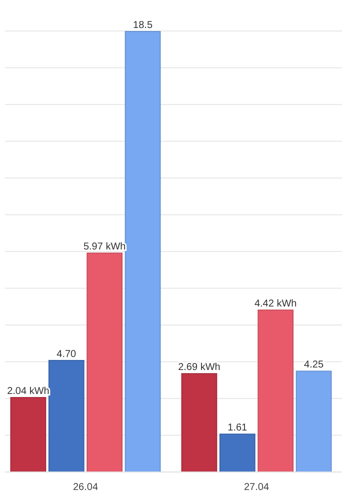  I want to click on data-label: 18.5, so click(143, 25).